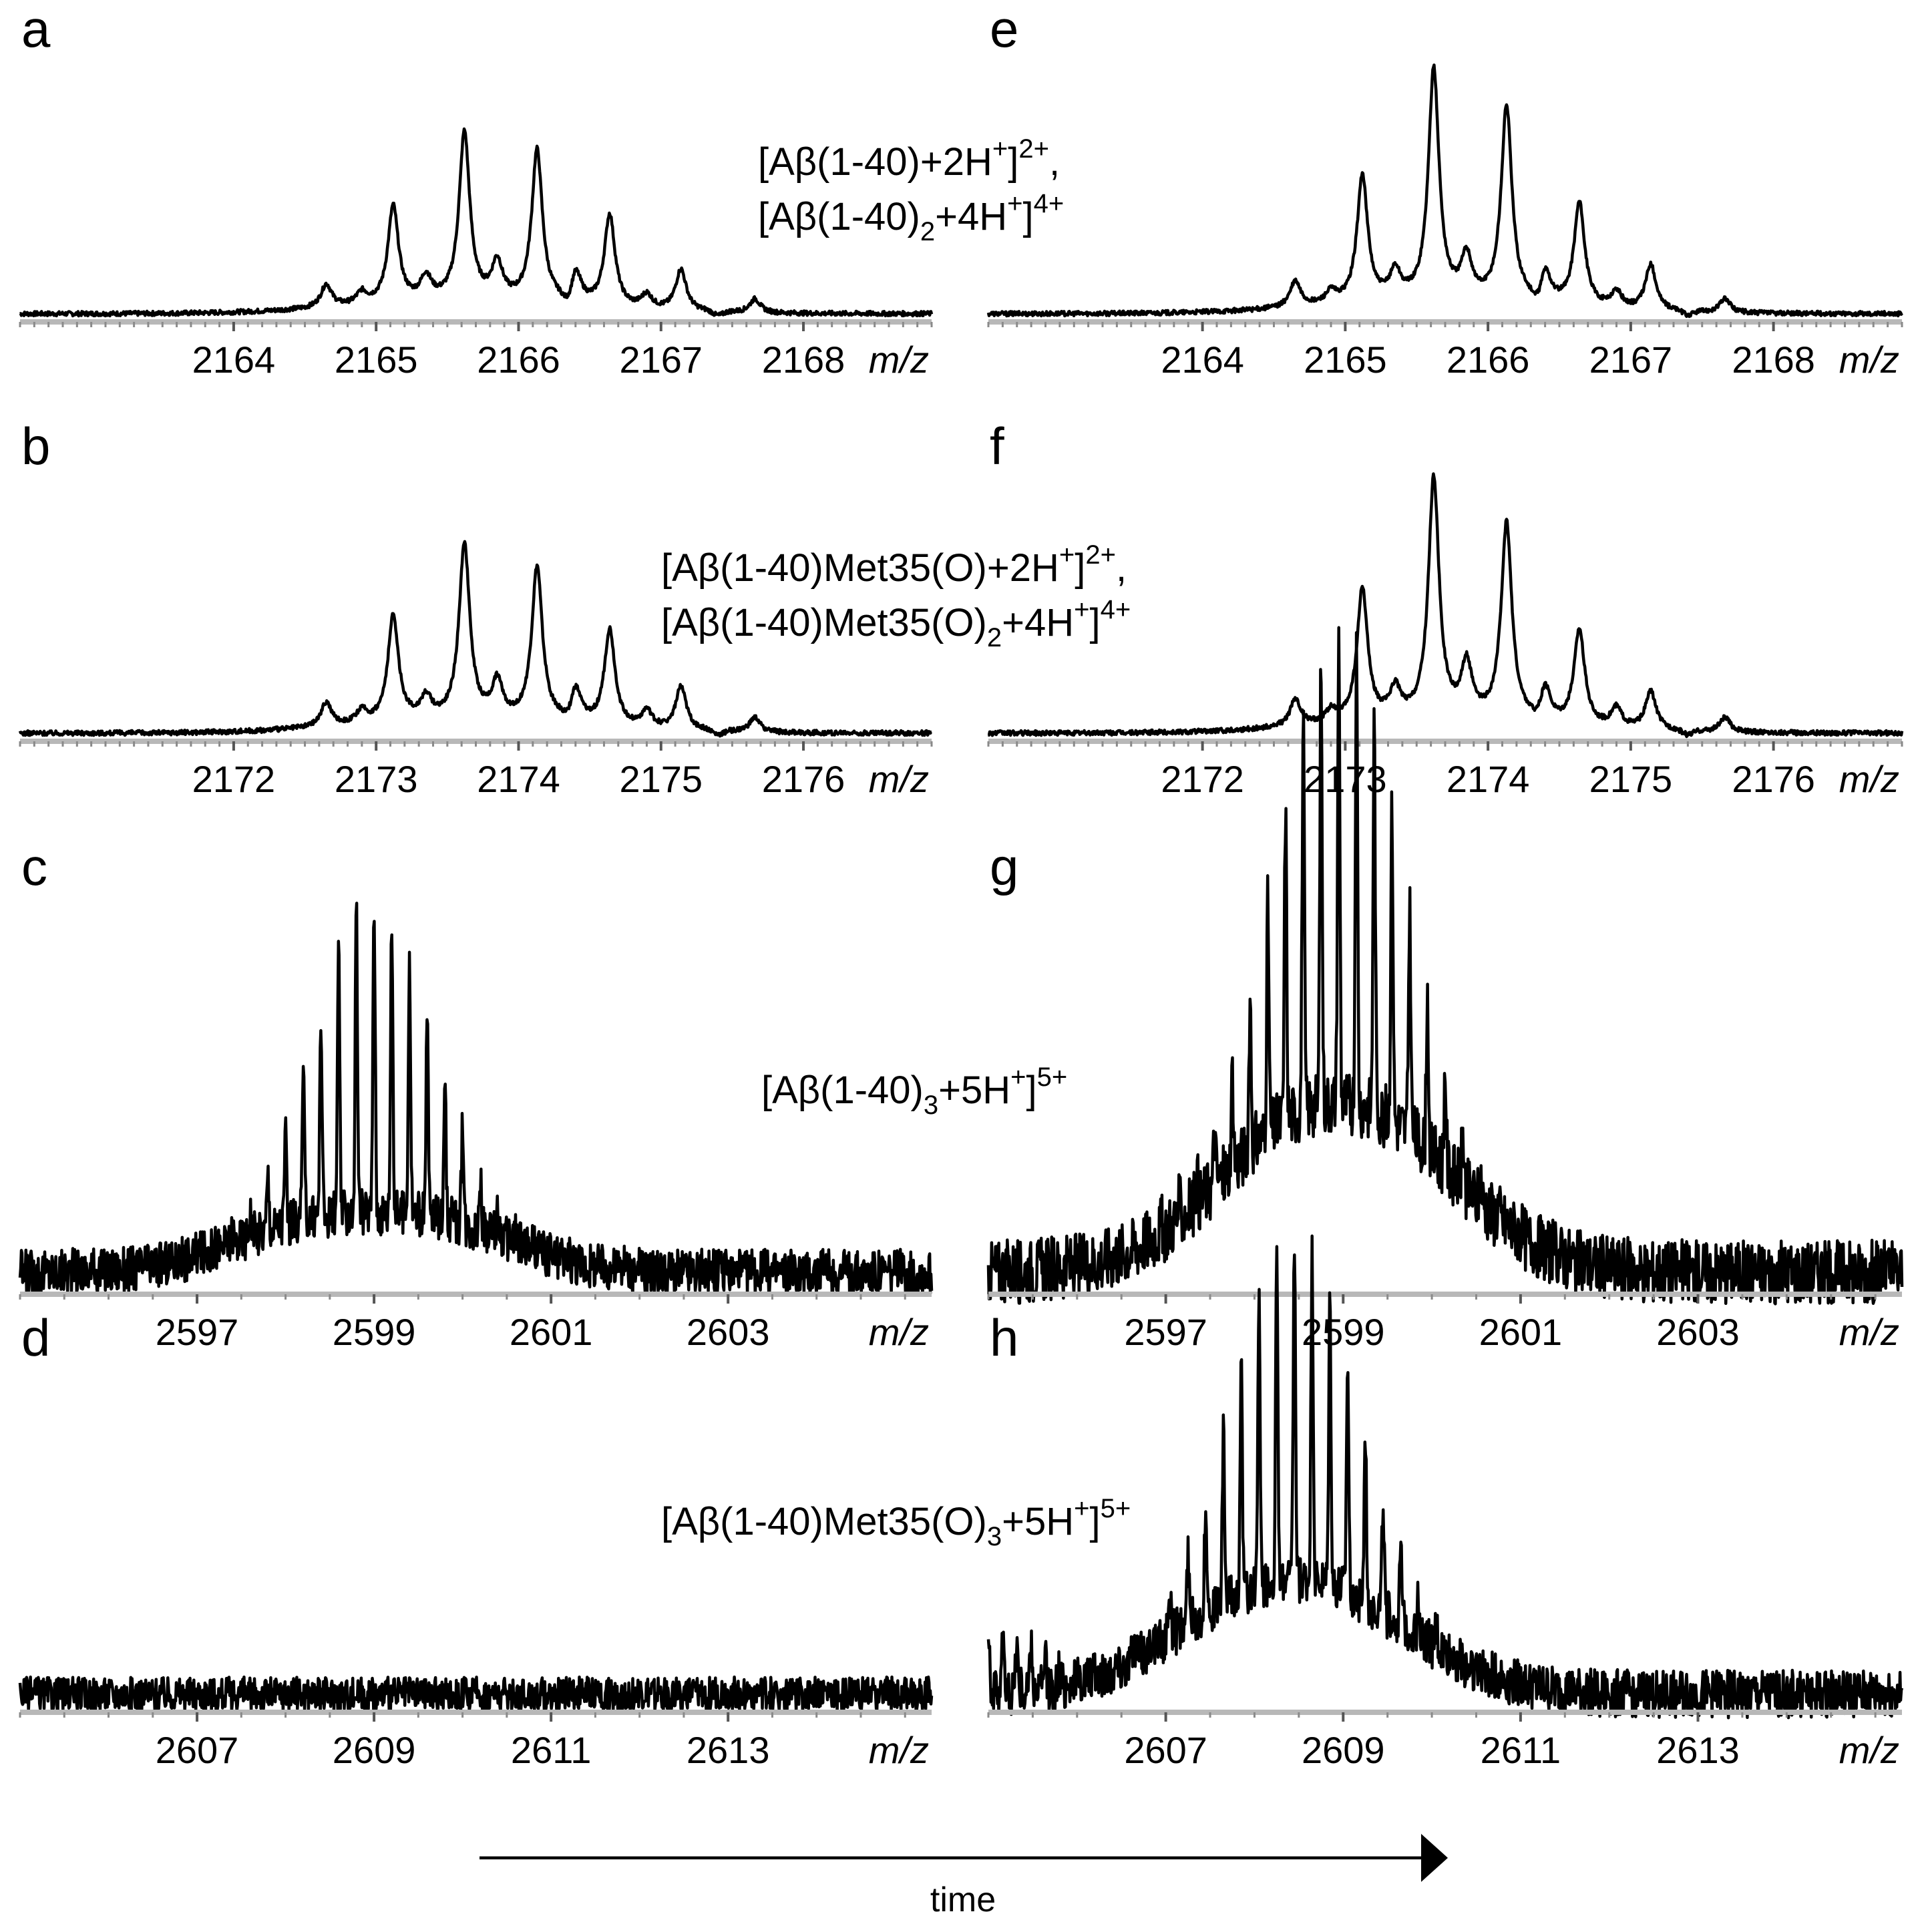  I want to click on tick-label-g-2601: 2601, so click(1521, 1332).